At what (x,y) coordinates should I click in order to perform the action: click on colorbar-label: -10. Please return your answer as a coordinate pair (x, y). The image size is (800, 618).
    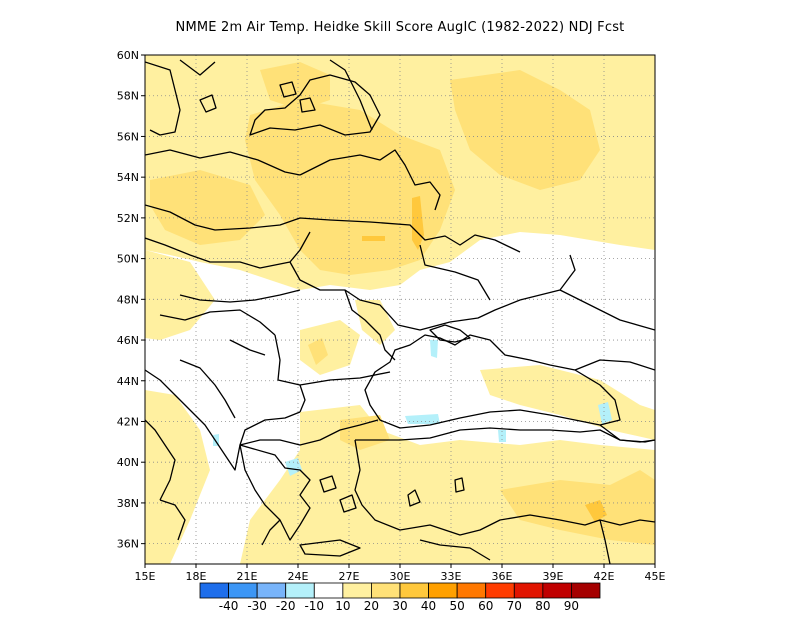
    Looking at the image, I should click on (314, 606).